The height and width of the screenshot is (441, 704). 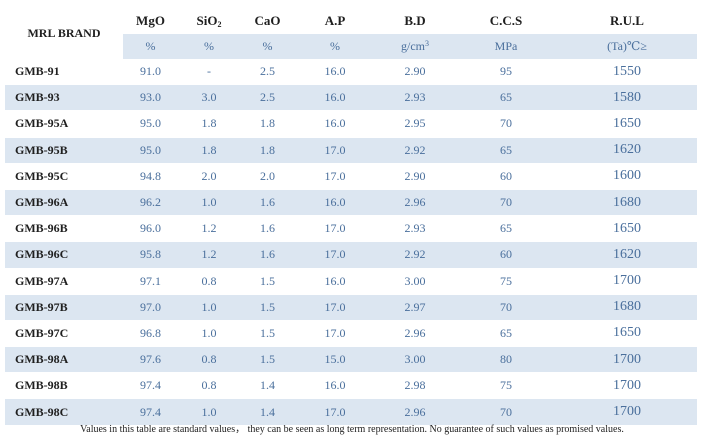 I want to click on table-row: GMB-91 91.0-2.5 16.0 2.90 95 1550, so click(x=351, y=72).